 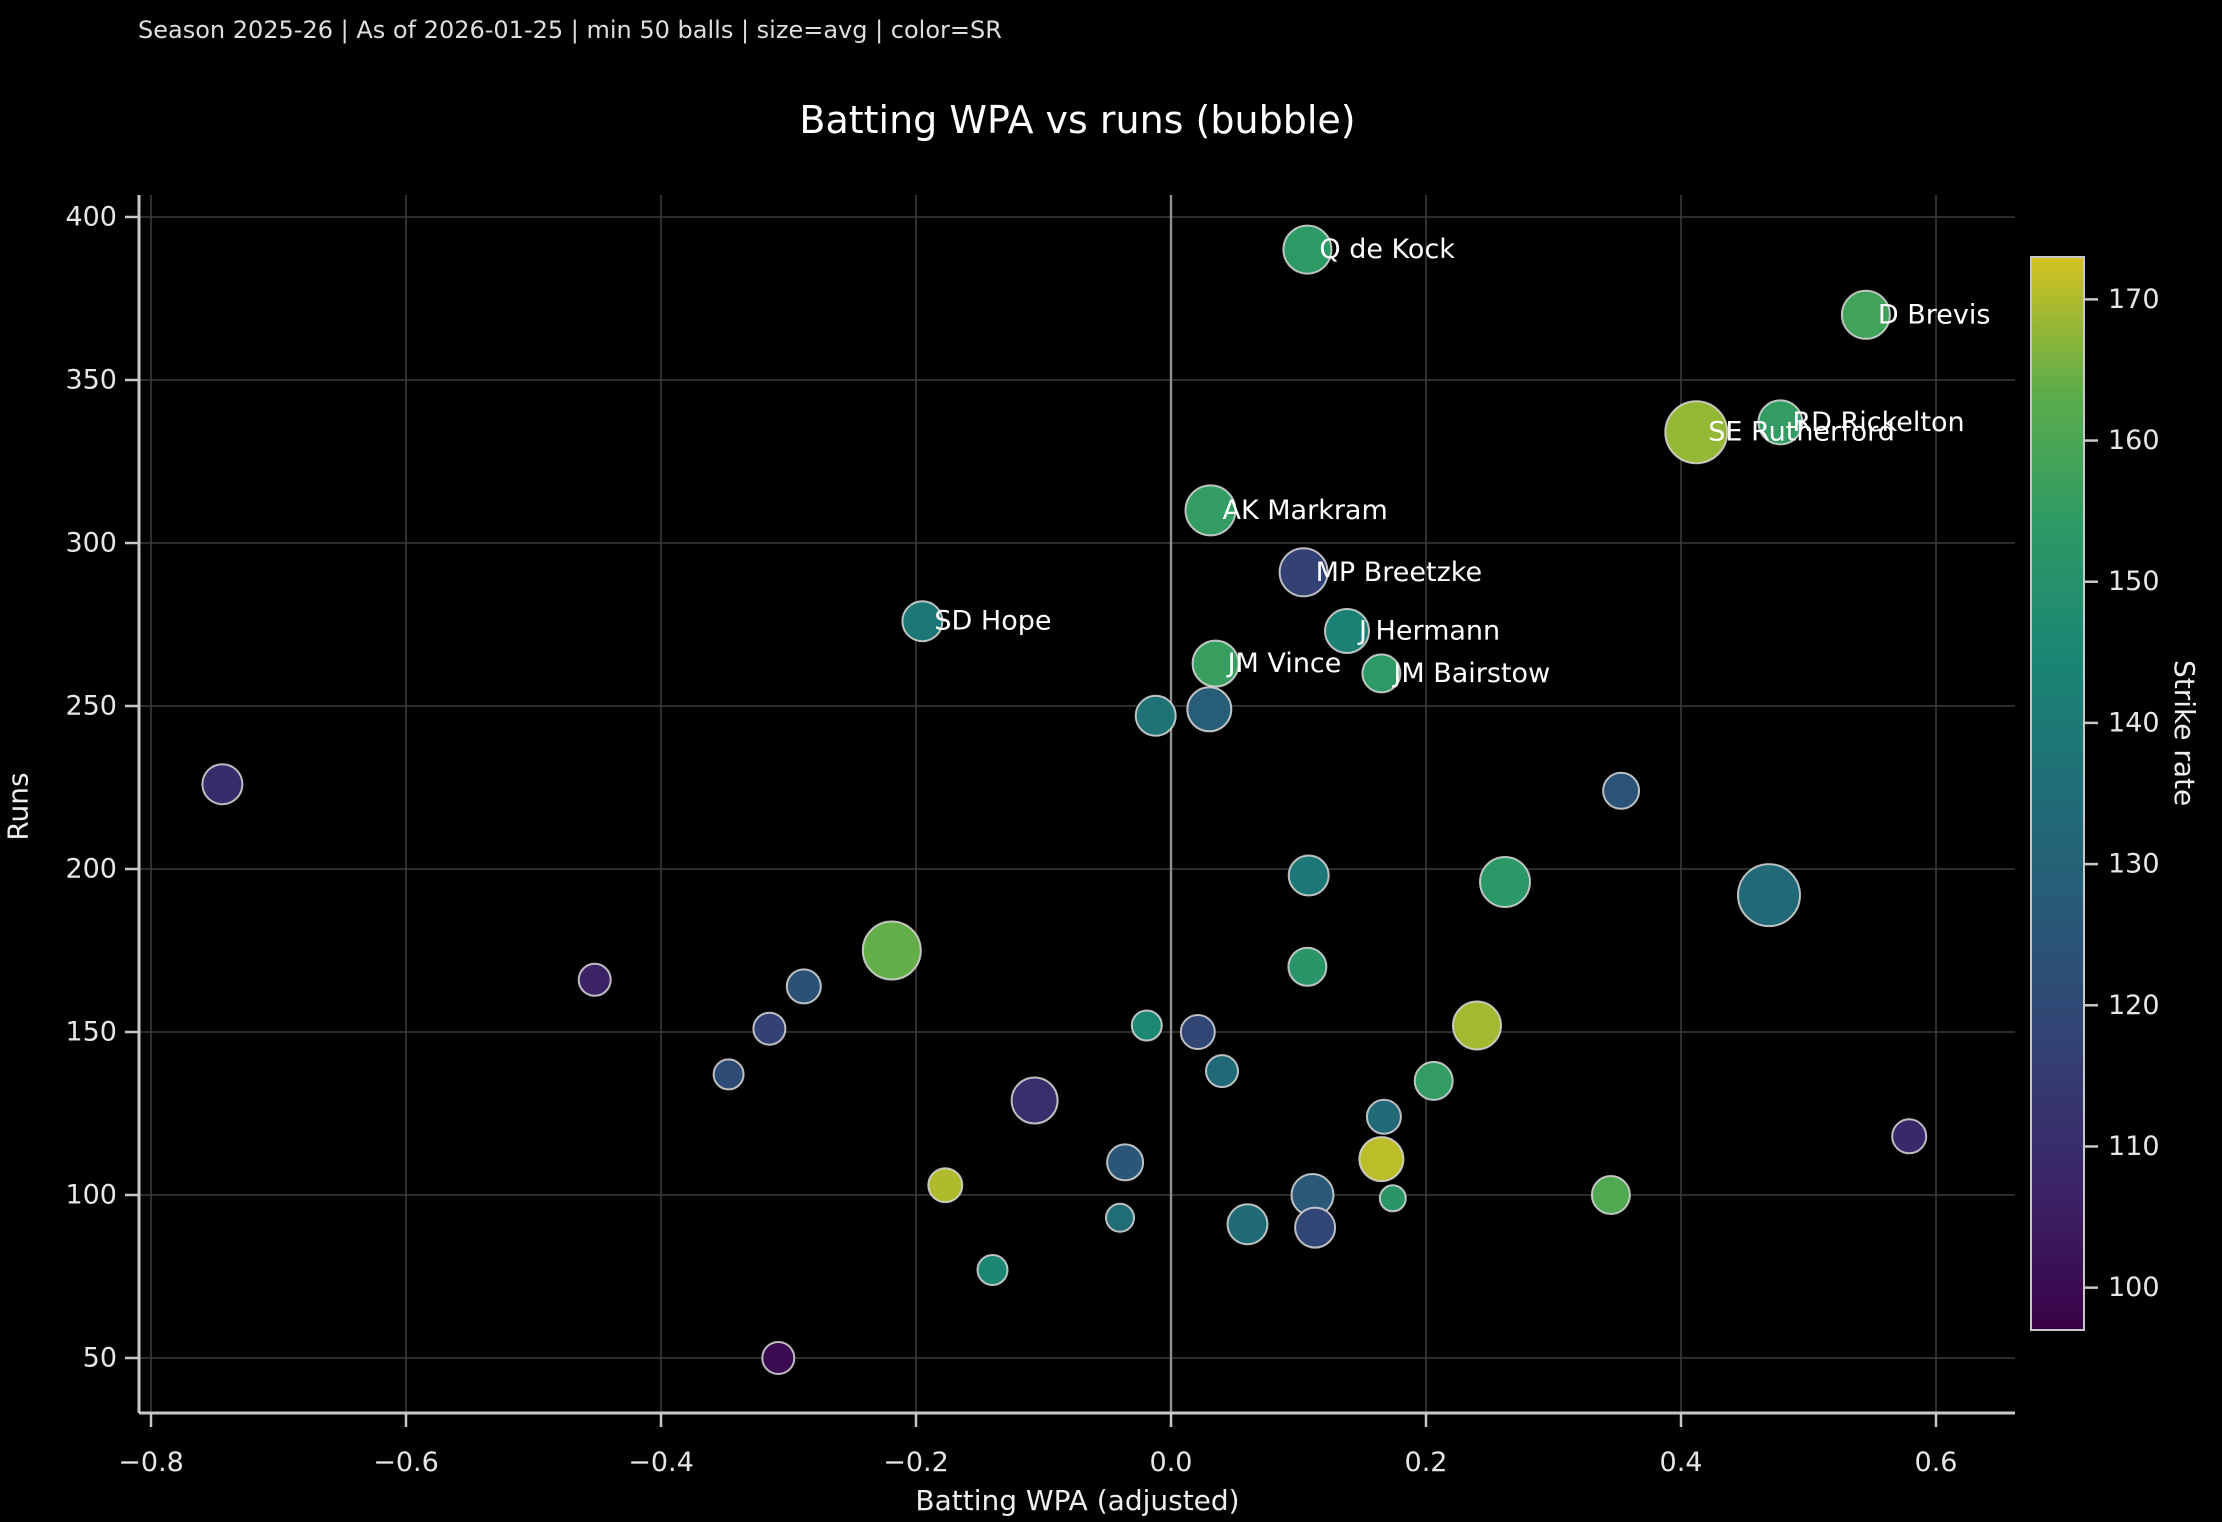 I want to click on bubble-label: SE Rutherford, so click(x=1801, y=432).